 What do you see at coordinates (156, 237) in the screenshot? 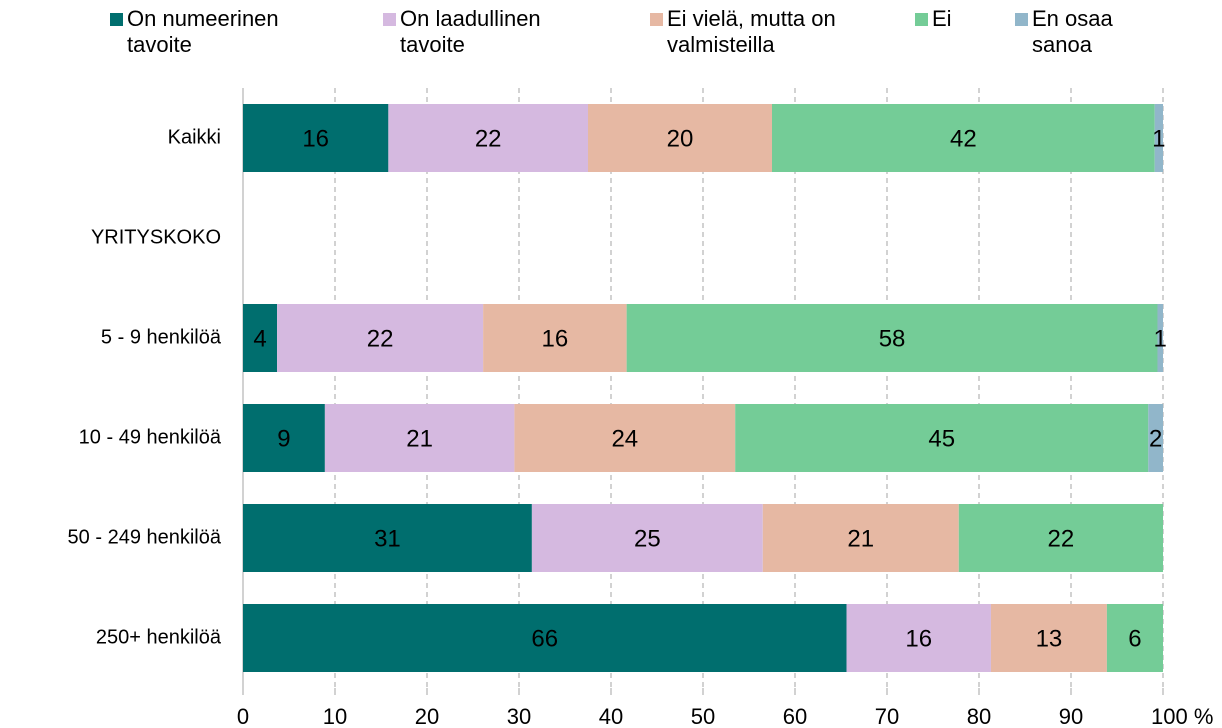
I see `y-tick-label: YRITYSKOKO` at bounding box center [156, 237].